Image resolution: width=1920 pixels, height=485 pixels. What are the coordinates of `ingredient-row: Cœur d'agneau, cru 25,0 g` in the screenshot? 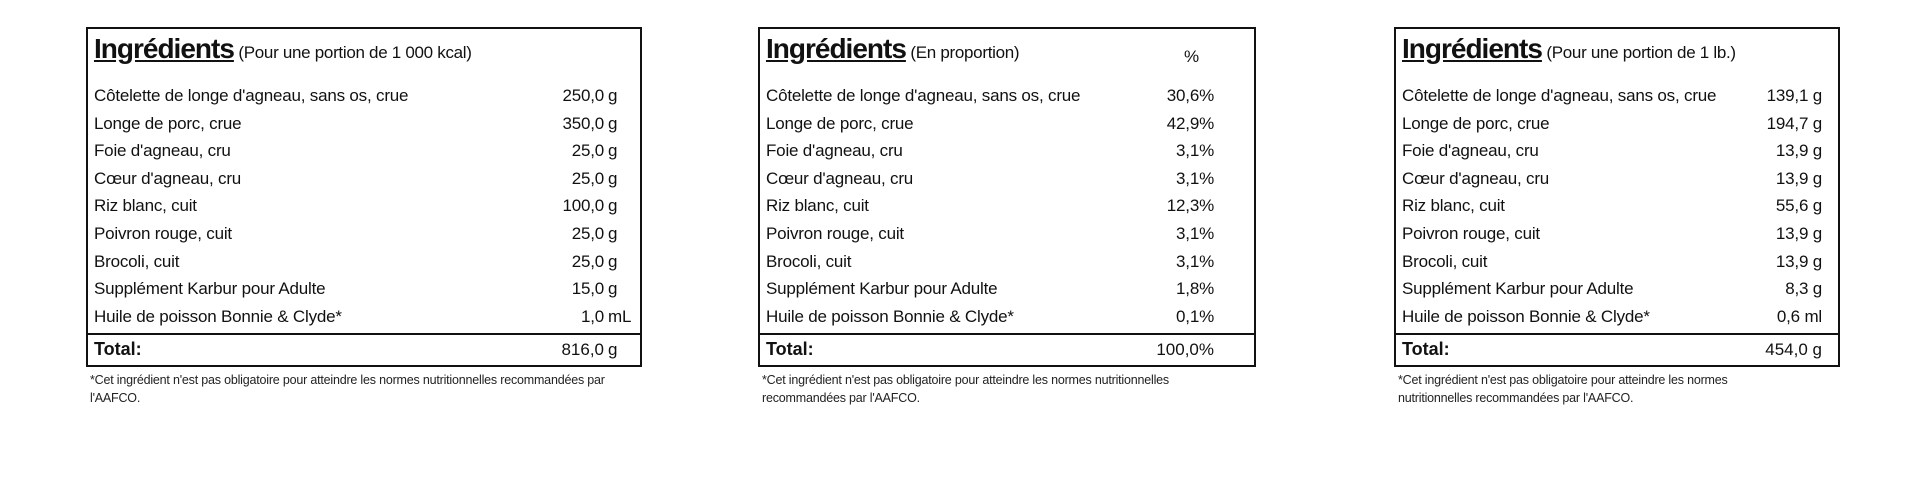 It's located at (364, 180).